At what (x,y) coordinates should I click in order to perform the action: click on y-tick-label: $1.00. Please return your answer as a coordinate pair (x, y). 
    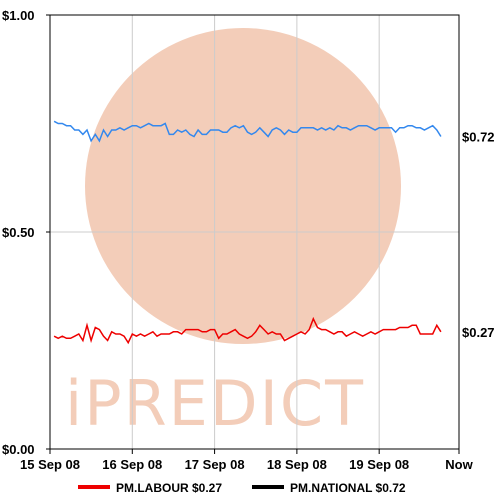
    Looking at the image, I should click on (18, 15).